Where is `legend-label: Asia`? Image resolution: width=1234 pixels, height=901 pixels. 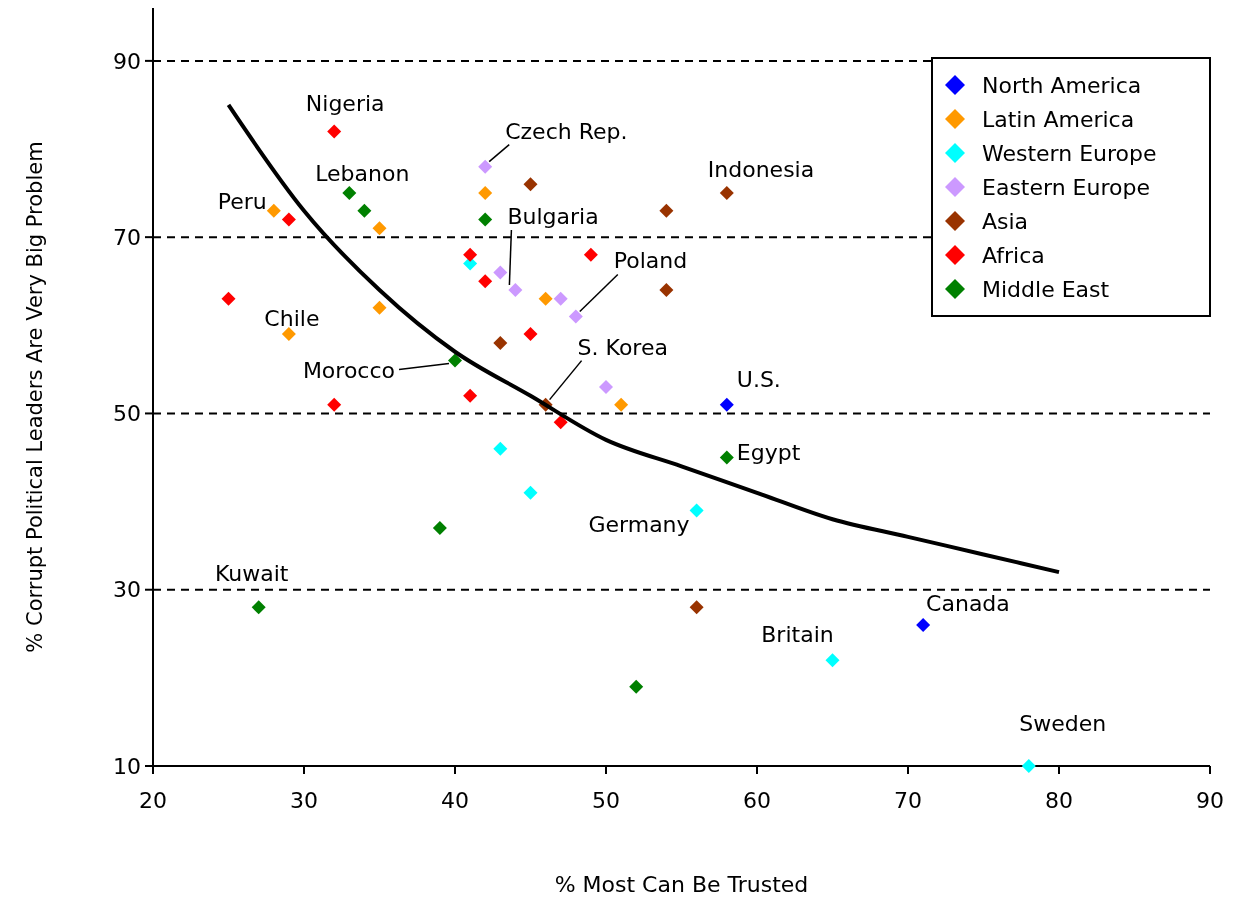
legend-label: Asia is located at coordinates (1005, 221).